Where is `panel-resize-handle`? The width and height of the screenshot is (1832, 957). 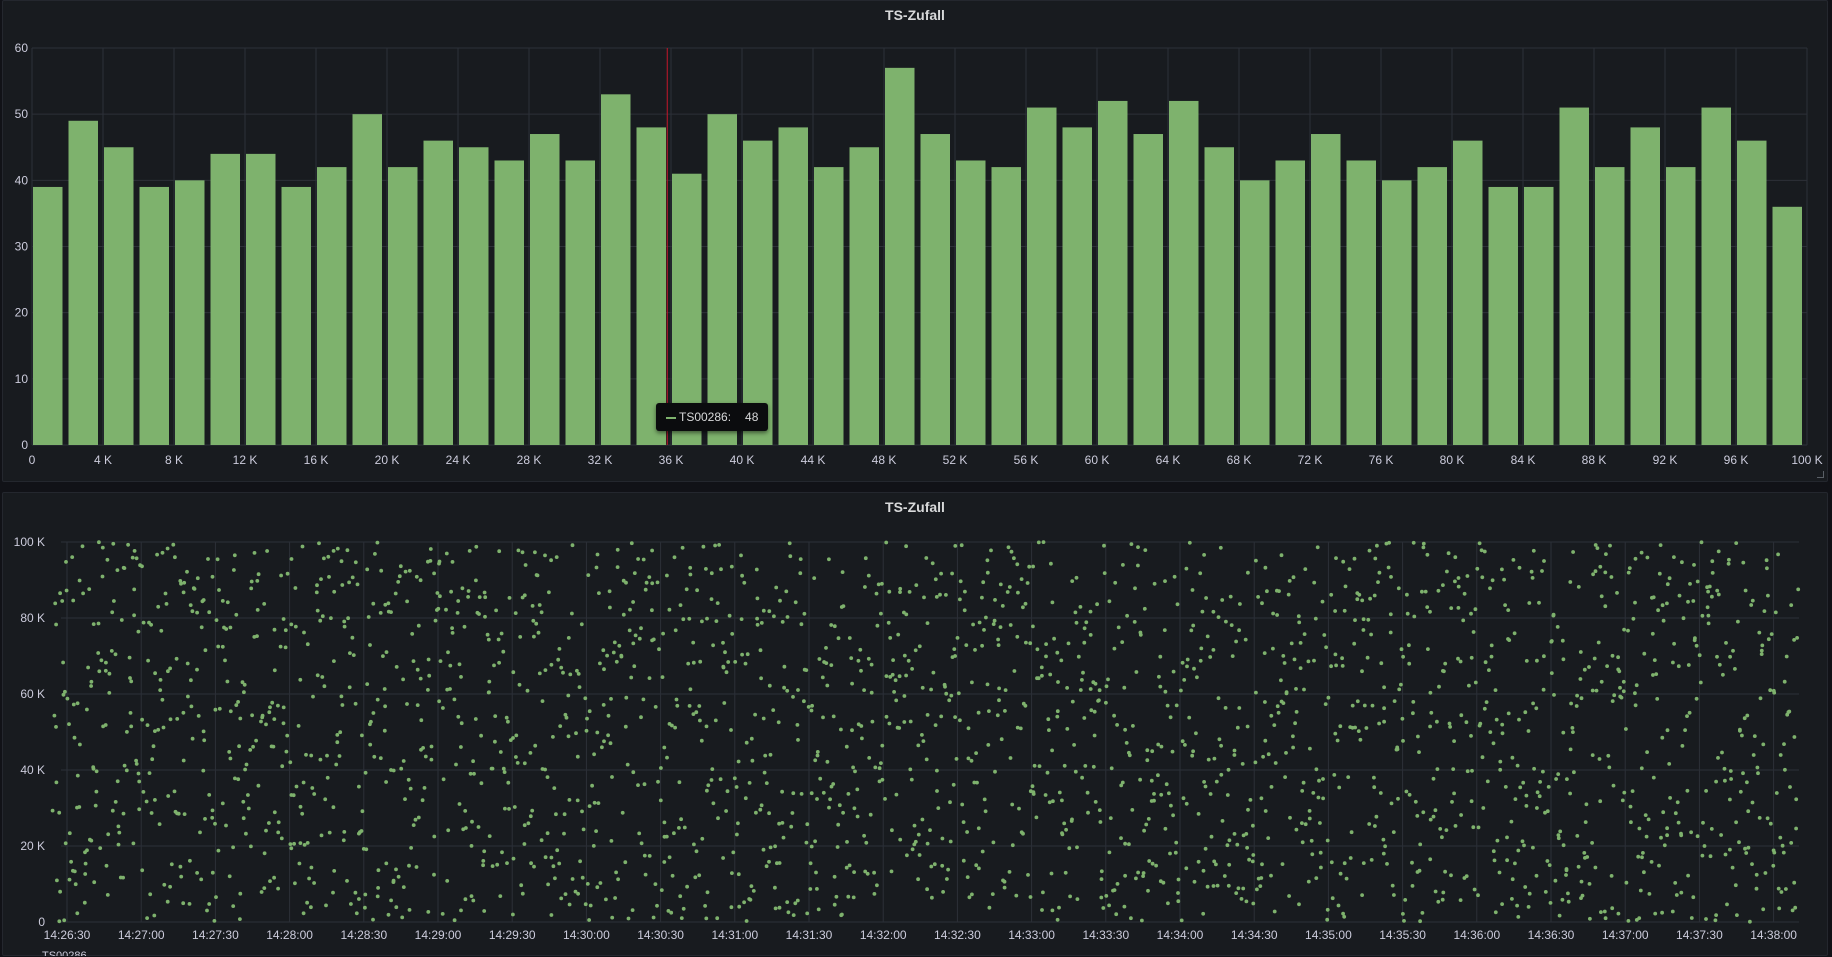 panel-resize-handle is located at coordinates (1820, 474).